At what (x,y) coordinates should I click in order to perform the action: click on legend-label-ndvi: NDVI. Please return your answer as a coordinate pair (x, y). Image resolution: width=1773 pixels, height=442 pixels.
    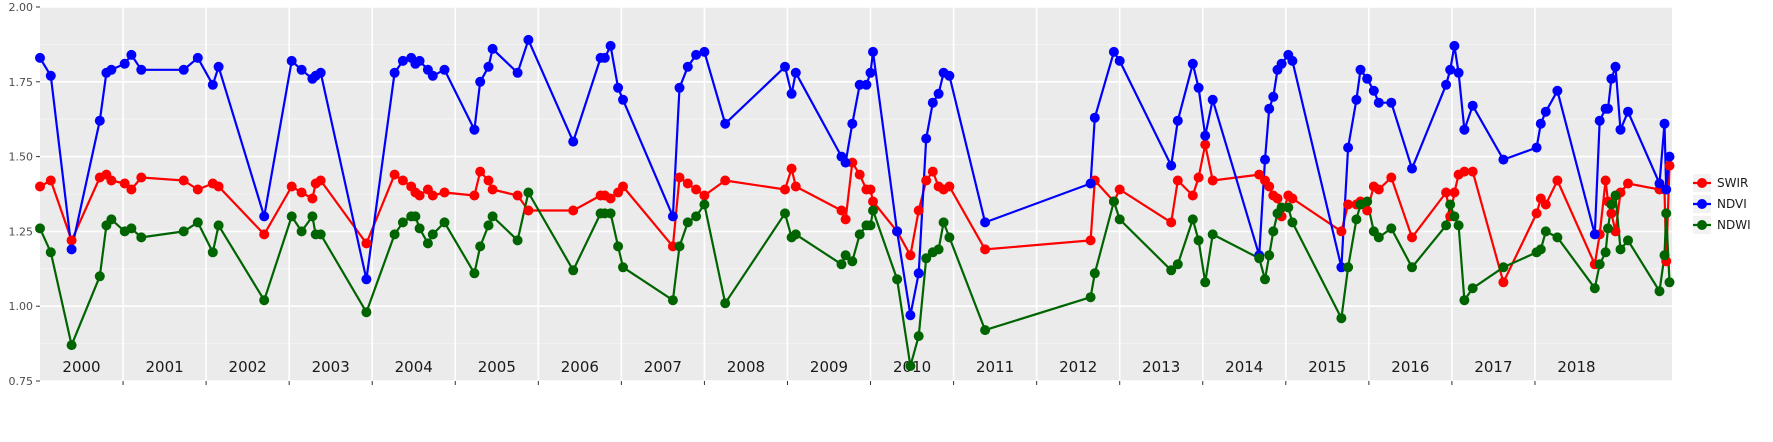
    Looking at the image, I should click on (1732, 204).